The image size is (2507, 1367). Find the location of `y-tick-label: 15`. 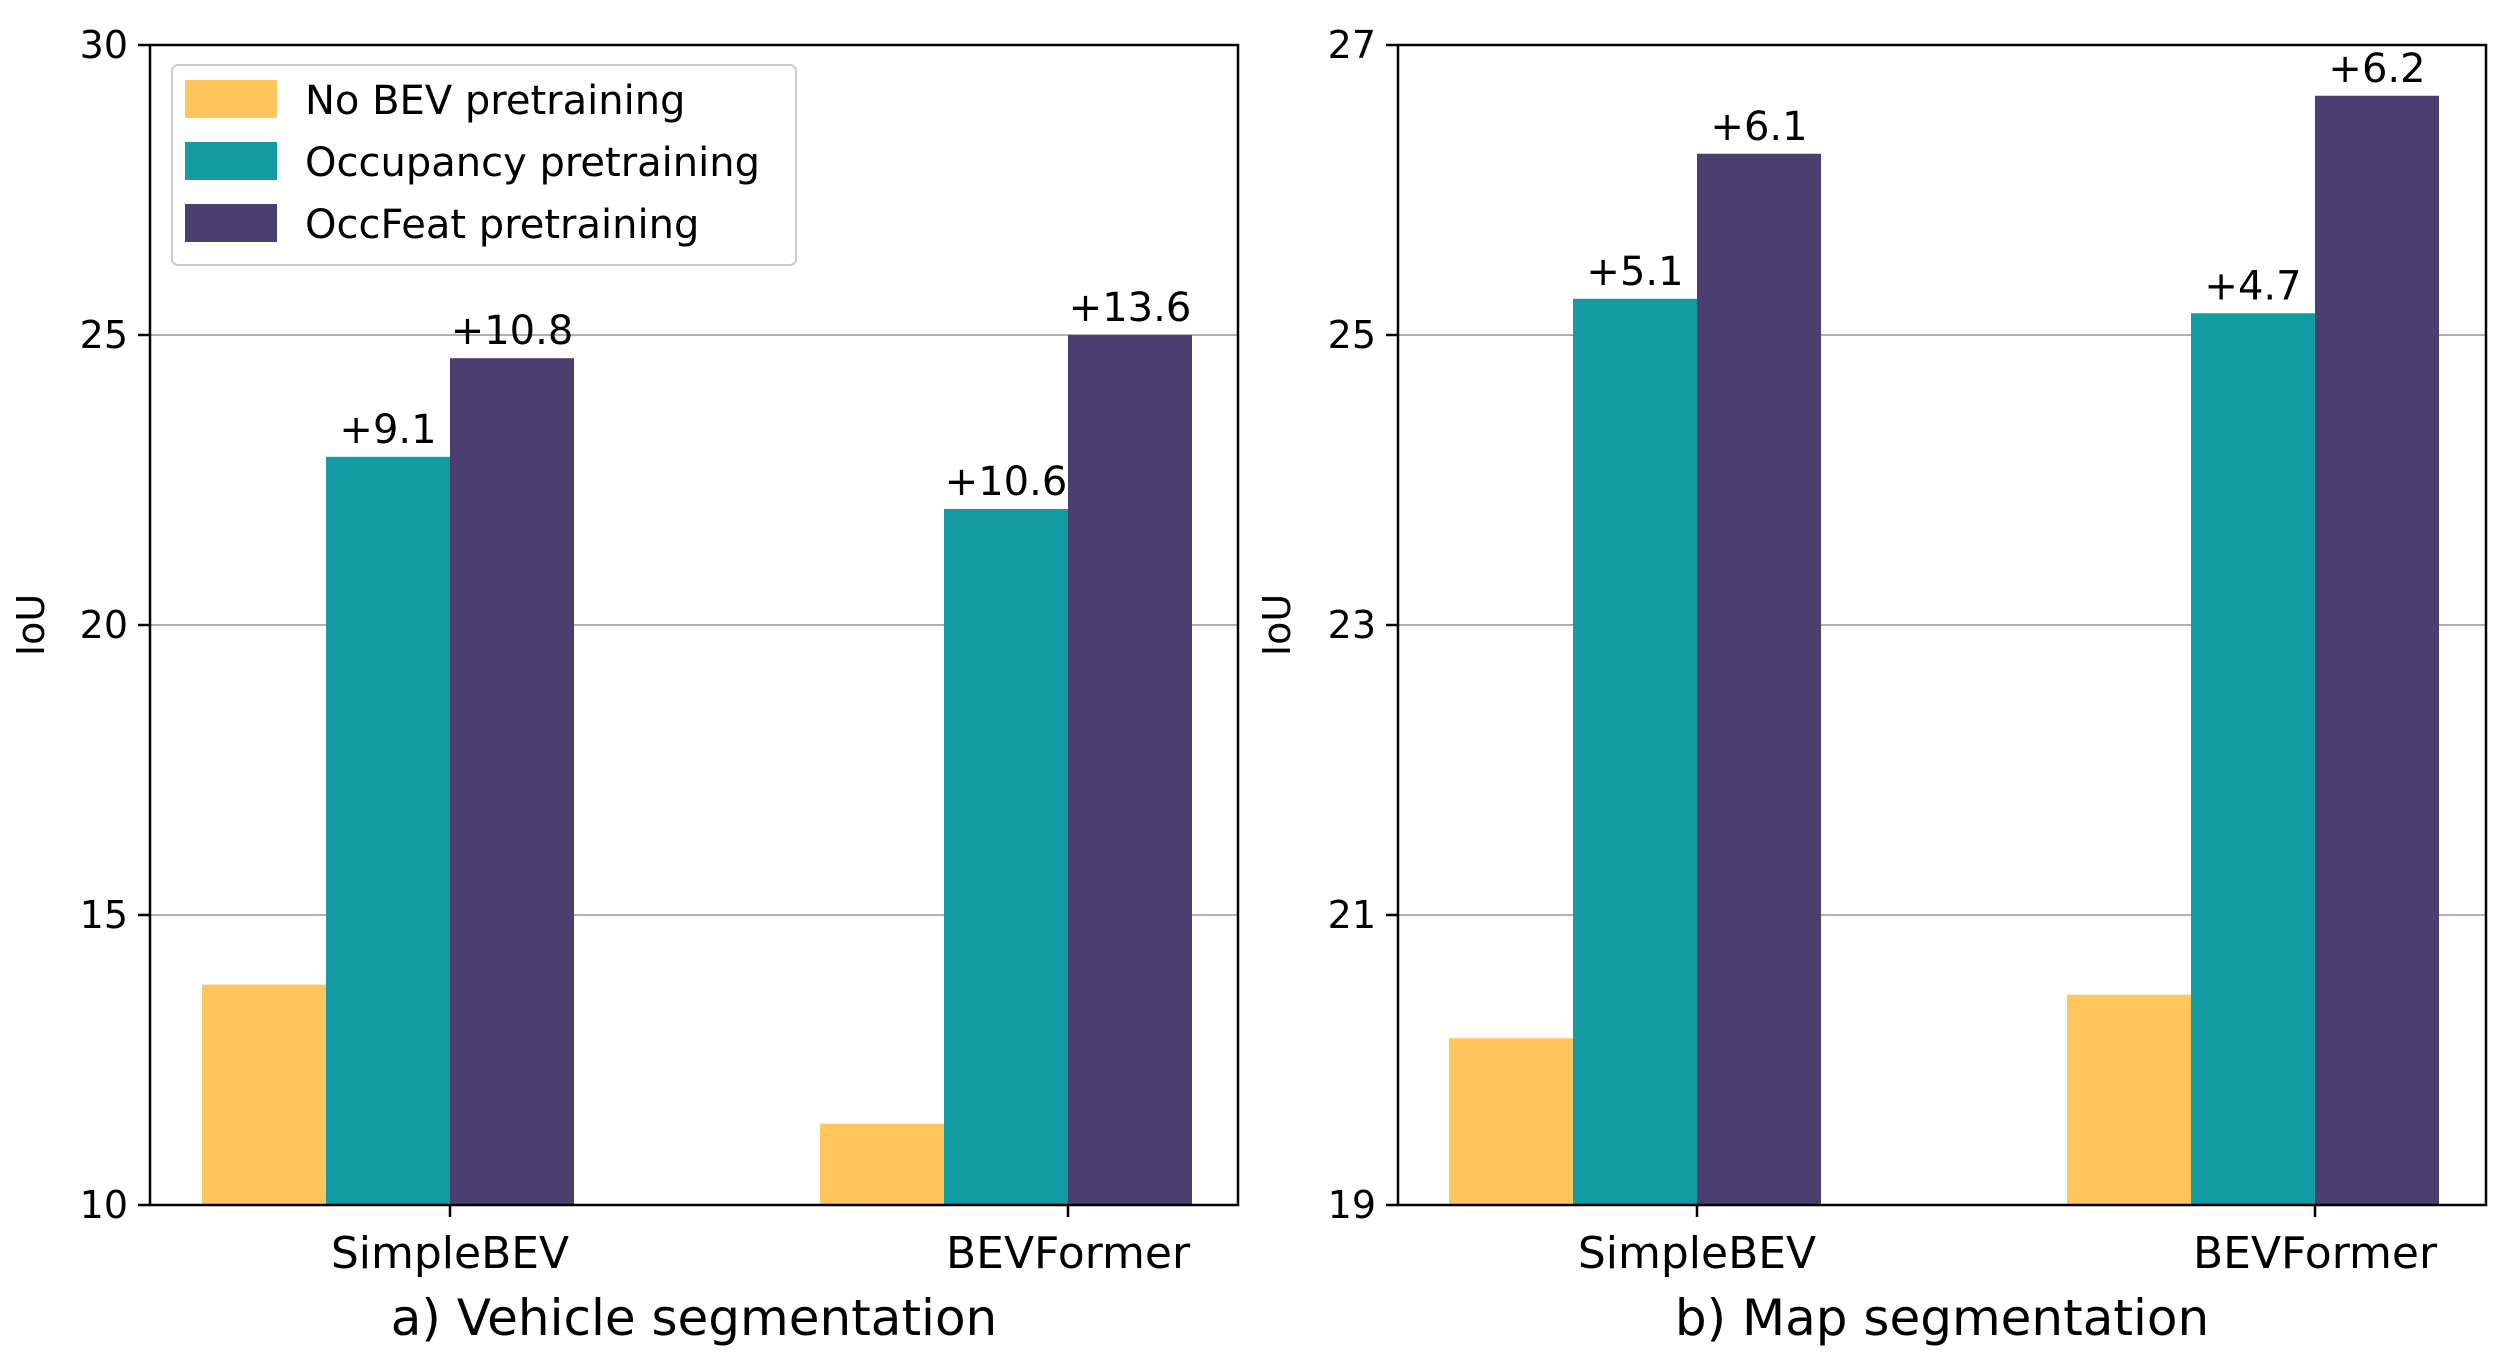

y-tick-label: 15 is located at coordinates (104, 915).